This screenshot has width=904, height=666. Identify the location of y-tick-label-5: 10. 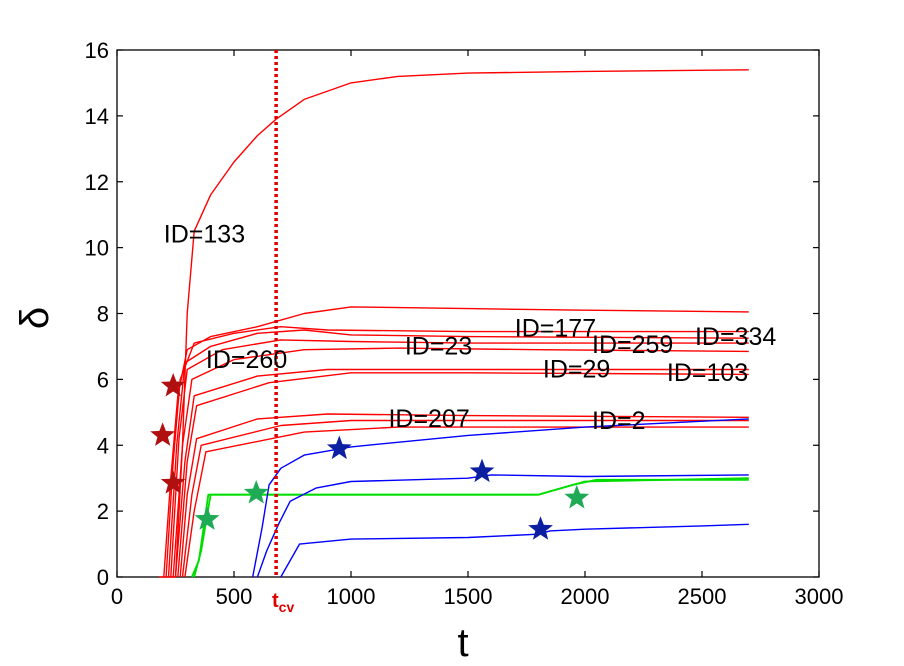
(97, 248).